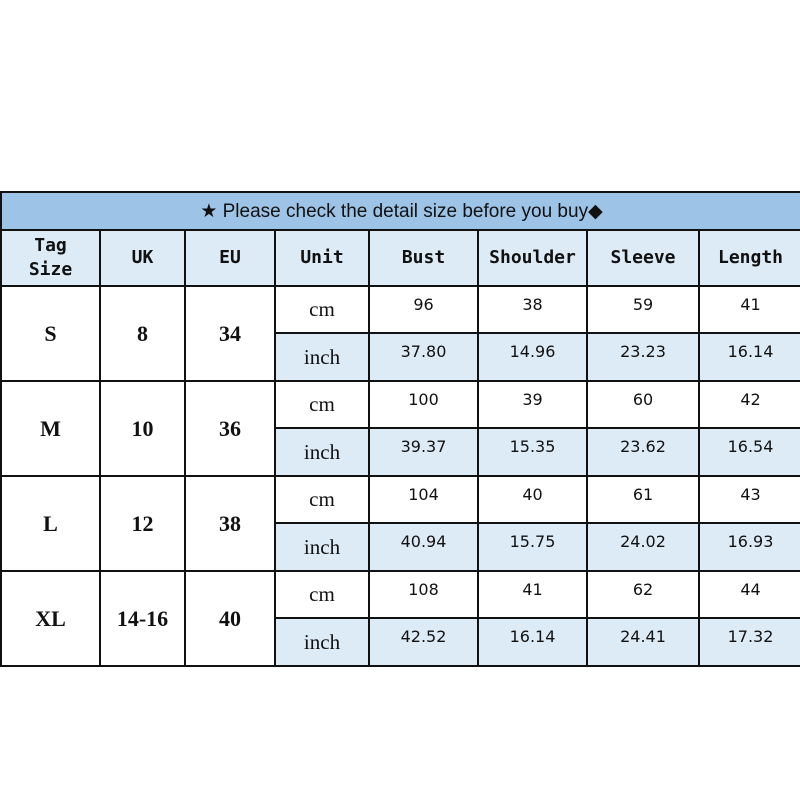  Describe the element at coordinates (142, 428) in the screenshot. I see `uk-size-cell: 10` at that location.